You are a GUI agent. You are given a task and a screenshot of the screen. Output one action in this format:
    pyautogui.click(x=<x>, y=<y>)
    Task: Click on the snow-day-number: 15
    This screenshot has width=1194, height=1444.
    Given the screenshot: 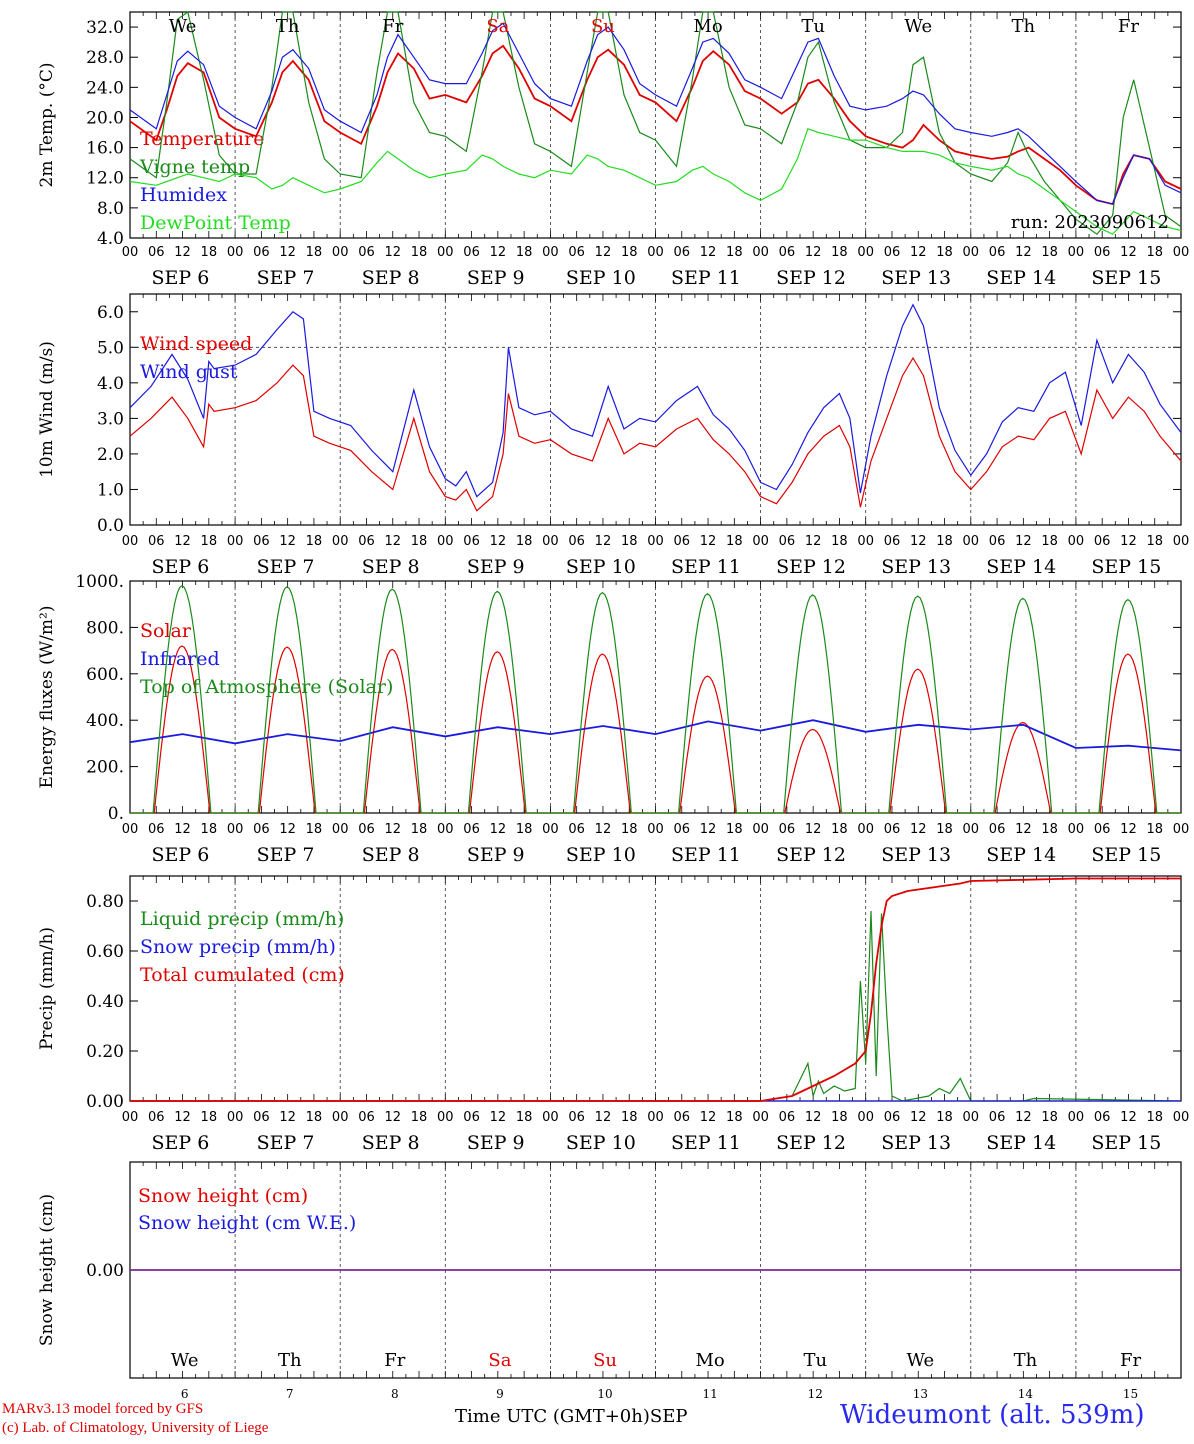 What is the action you would take?
    pyautogui.click(x=1130, y=1394)
    